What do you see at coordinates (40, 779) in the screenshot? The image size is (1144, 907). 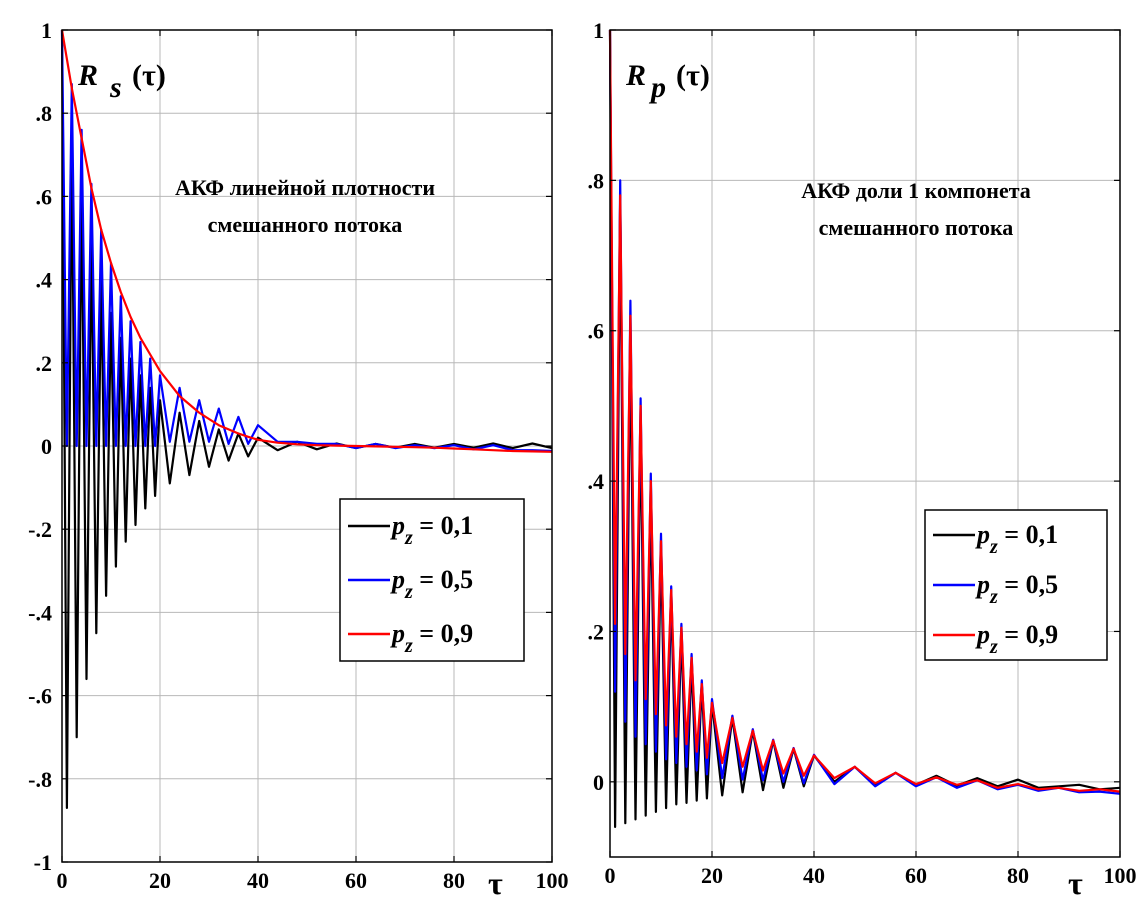 I see `y-tick-label: -.8` at bounding box center [40, 779].